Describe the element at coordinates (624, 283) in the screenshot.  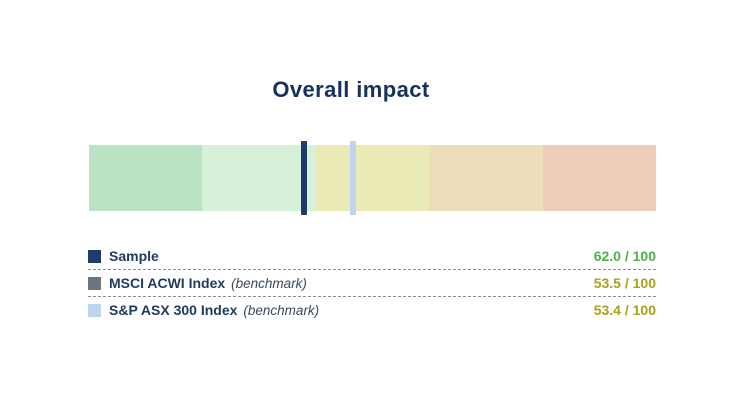
I see `msci-acwi-score-value: 53.5 / 100` at that location.